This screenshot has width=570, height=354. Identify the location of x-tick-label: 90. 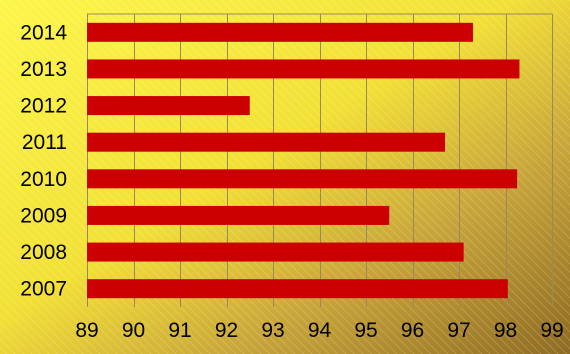
(133, 330).